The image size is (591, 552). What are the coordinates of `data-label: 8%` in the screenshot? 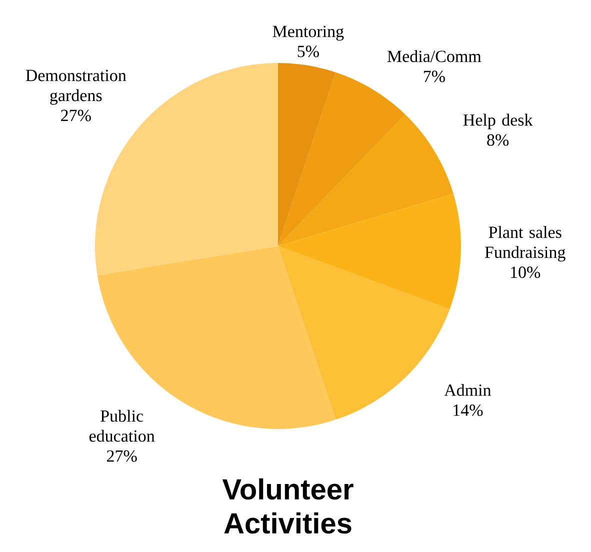 It's located at (498, 140).